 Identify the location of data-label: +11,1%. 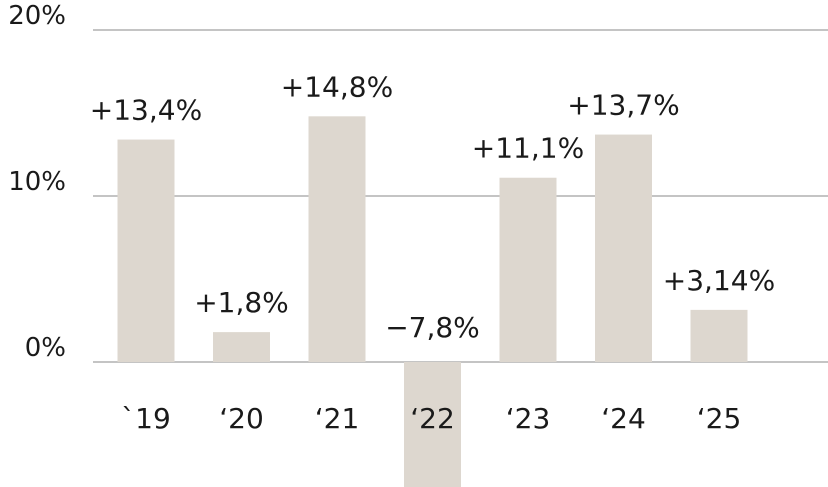
(528, 148).